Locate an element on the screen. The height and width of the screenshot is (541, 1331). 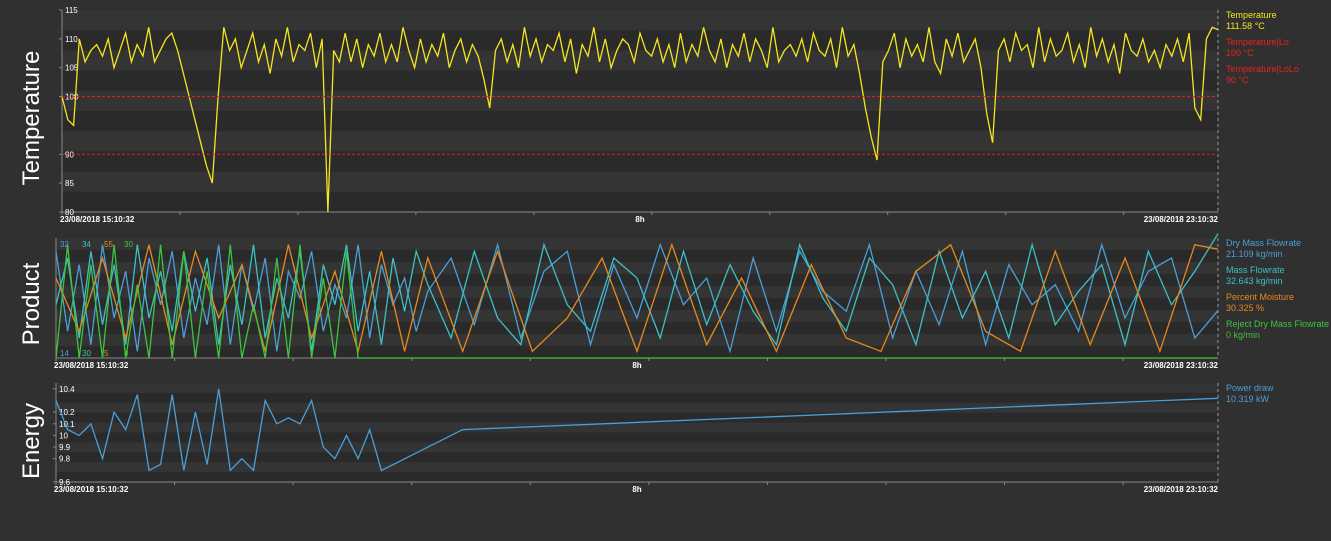
energy-x-end-label: 23/08/2018 23:10:32 is located at coordinates (1181, 489).